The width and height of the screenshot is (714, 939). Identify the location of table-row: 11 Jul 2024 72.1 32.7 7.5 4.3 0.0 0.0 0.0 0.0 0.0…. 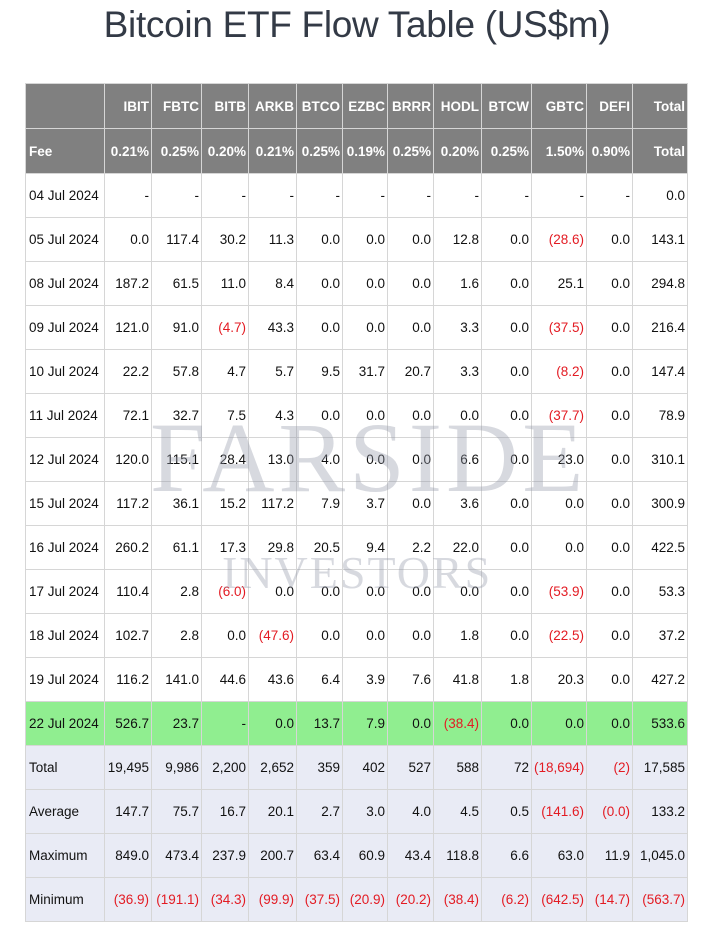
(356, 415).